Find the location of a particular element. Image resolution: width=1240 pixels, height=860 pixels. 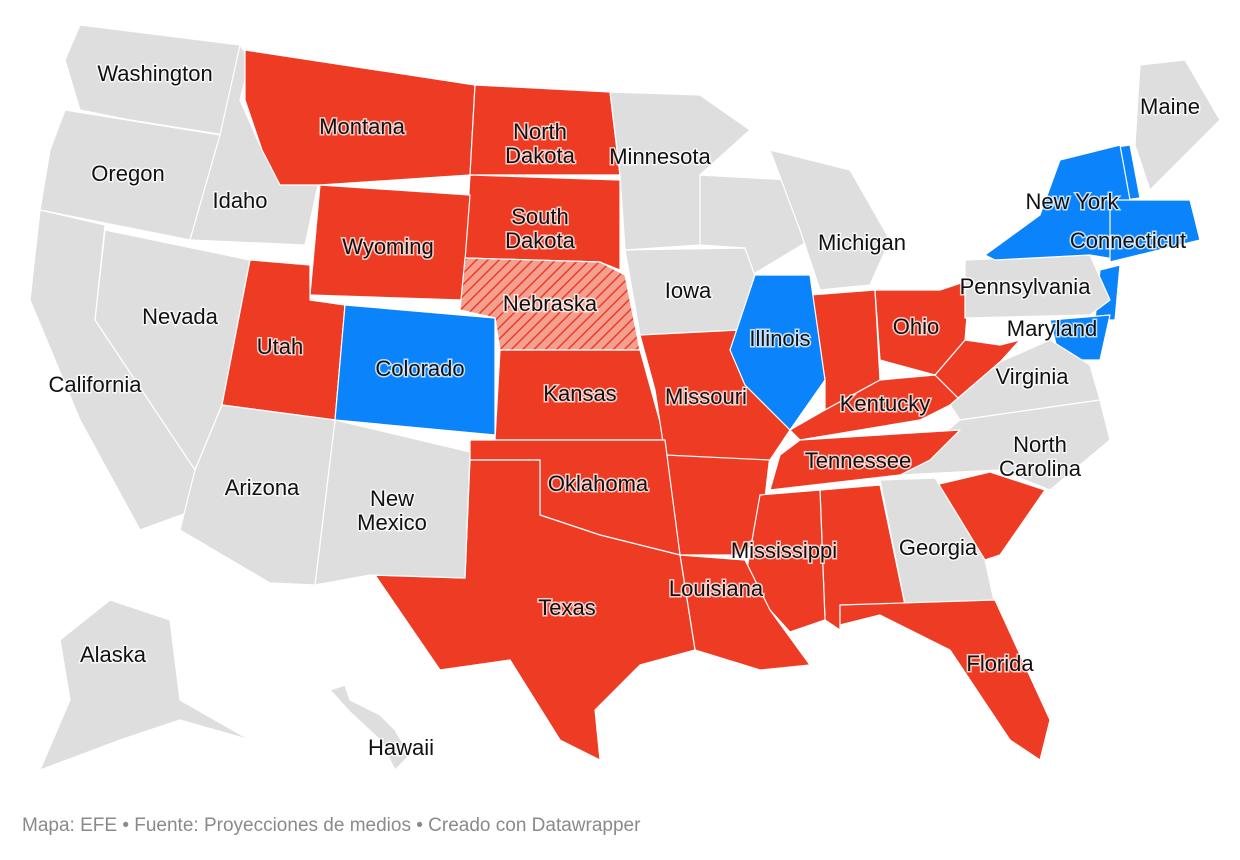

state-label: Iowa is located at coordinates (688, 290).